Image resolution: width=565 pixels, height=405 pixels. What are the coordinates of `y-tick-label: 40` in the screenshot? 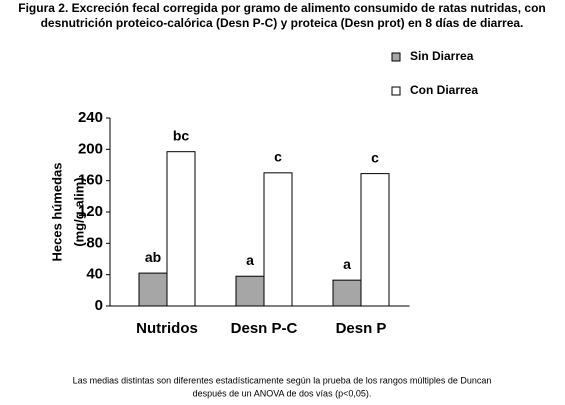 It's located at (94, 274).